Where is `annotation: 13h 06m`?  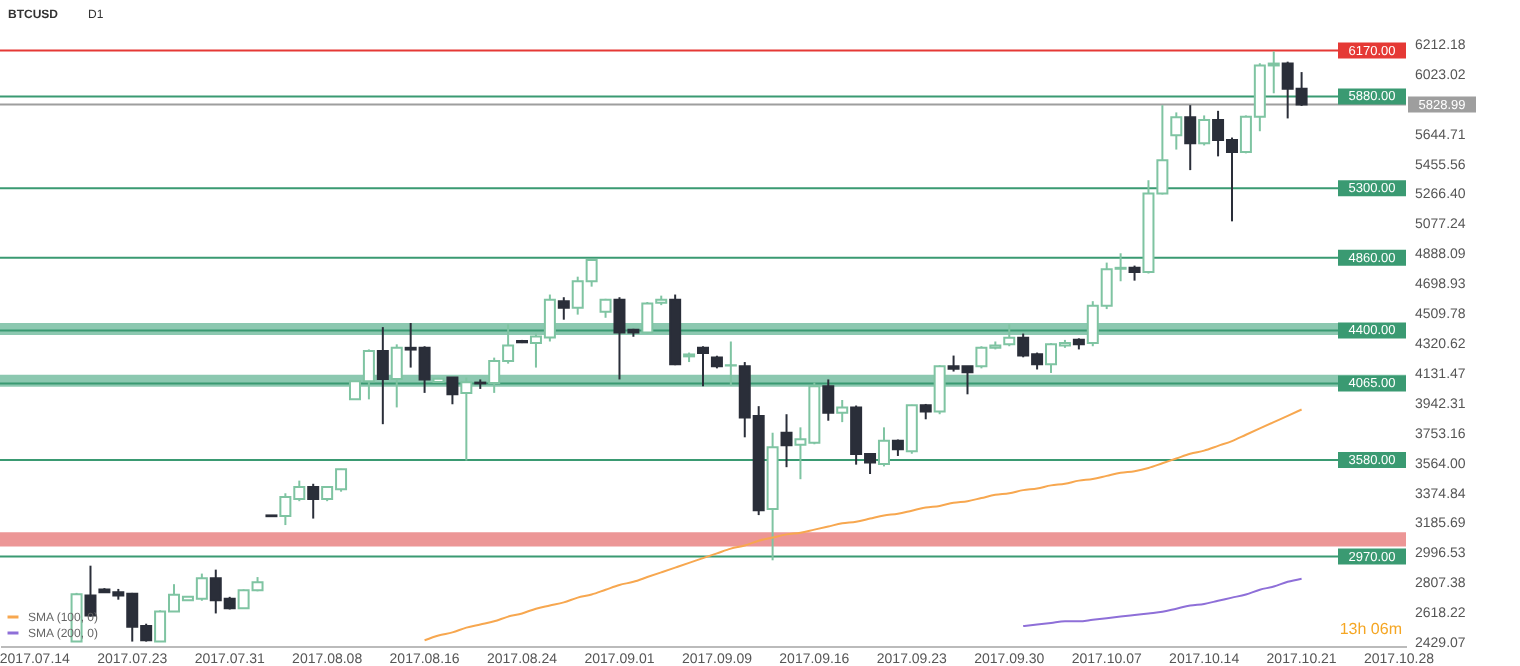 annotation: 13h 06m is located at coordinates (1371, 629).